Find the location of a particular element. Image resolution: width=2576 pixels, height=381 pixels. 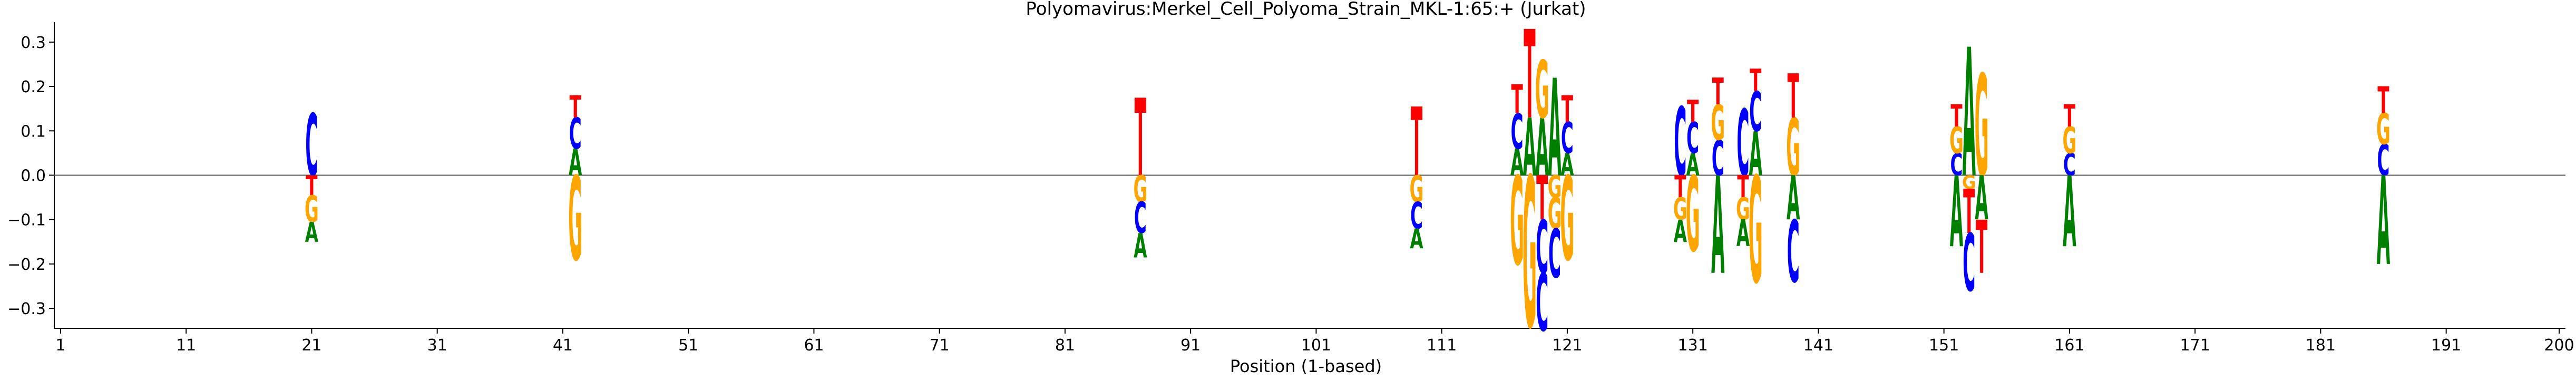

x-tick-label: 131 is located at coordinates (1693, 345).